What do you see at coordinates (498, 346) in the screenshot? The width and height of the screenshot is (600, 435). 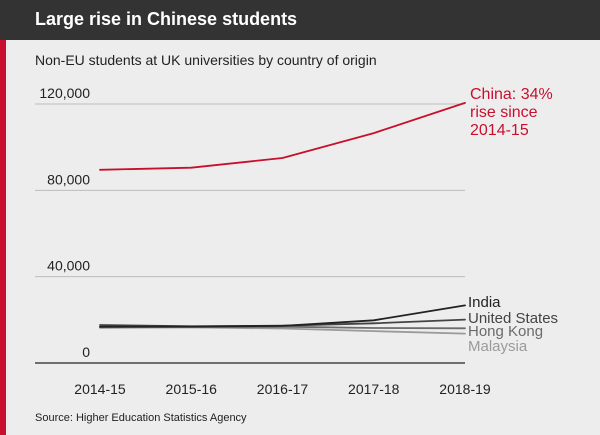 I see `series-label-malaysia: Malaysia` at bounding box center [498, 346].